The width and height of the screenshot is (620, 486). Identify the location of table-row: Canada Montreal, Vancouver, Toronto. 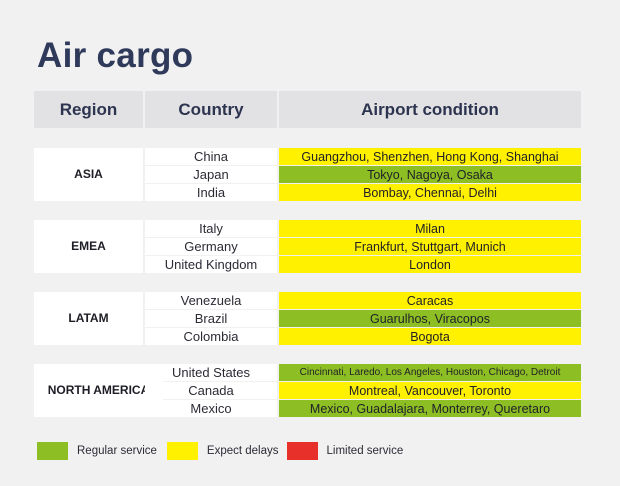
(363, 390).